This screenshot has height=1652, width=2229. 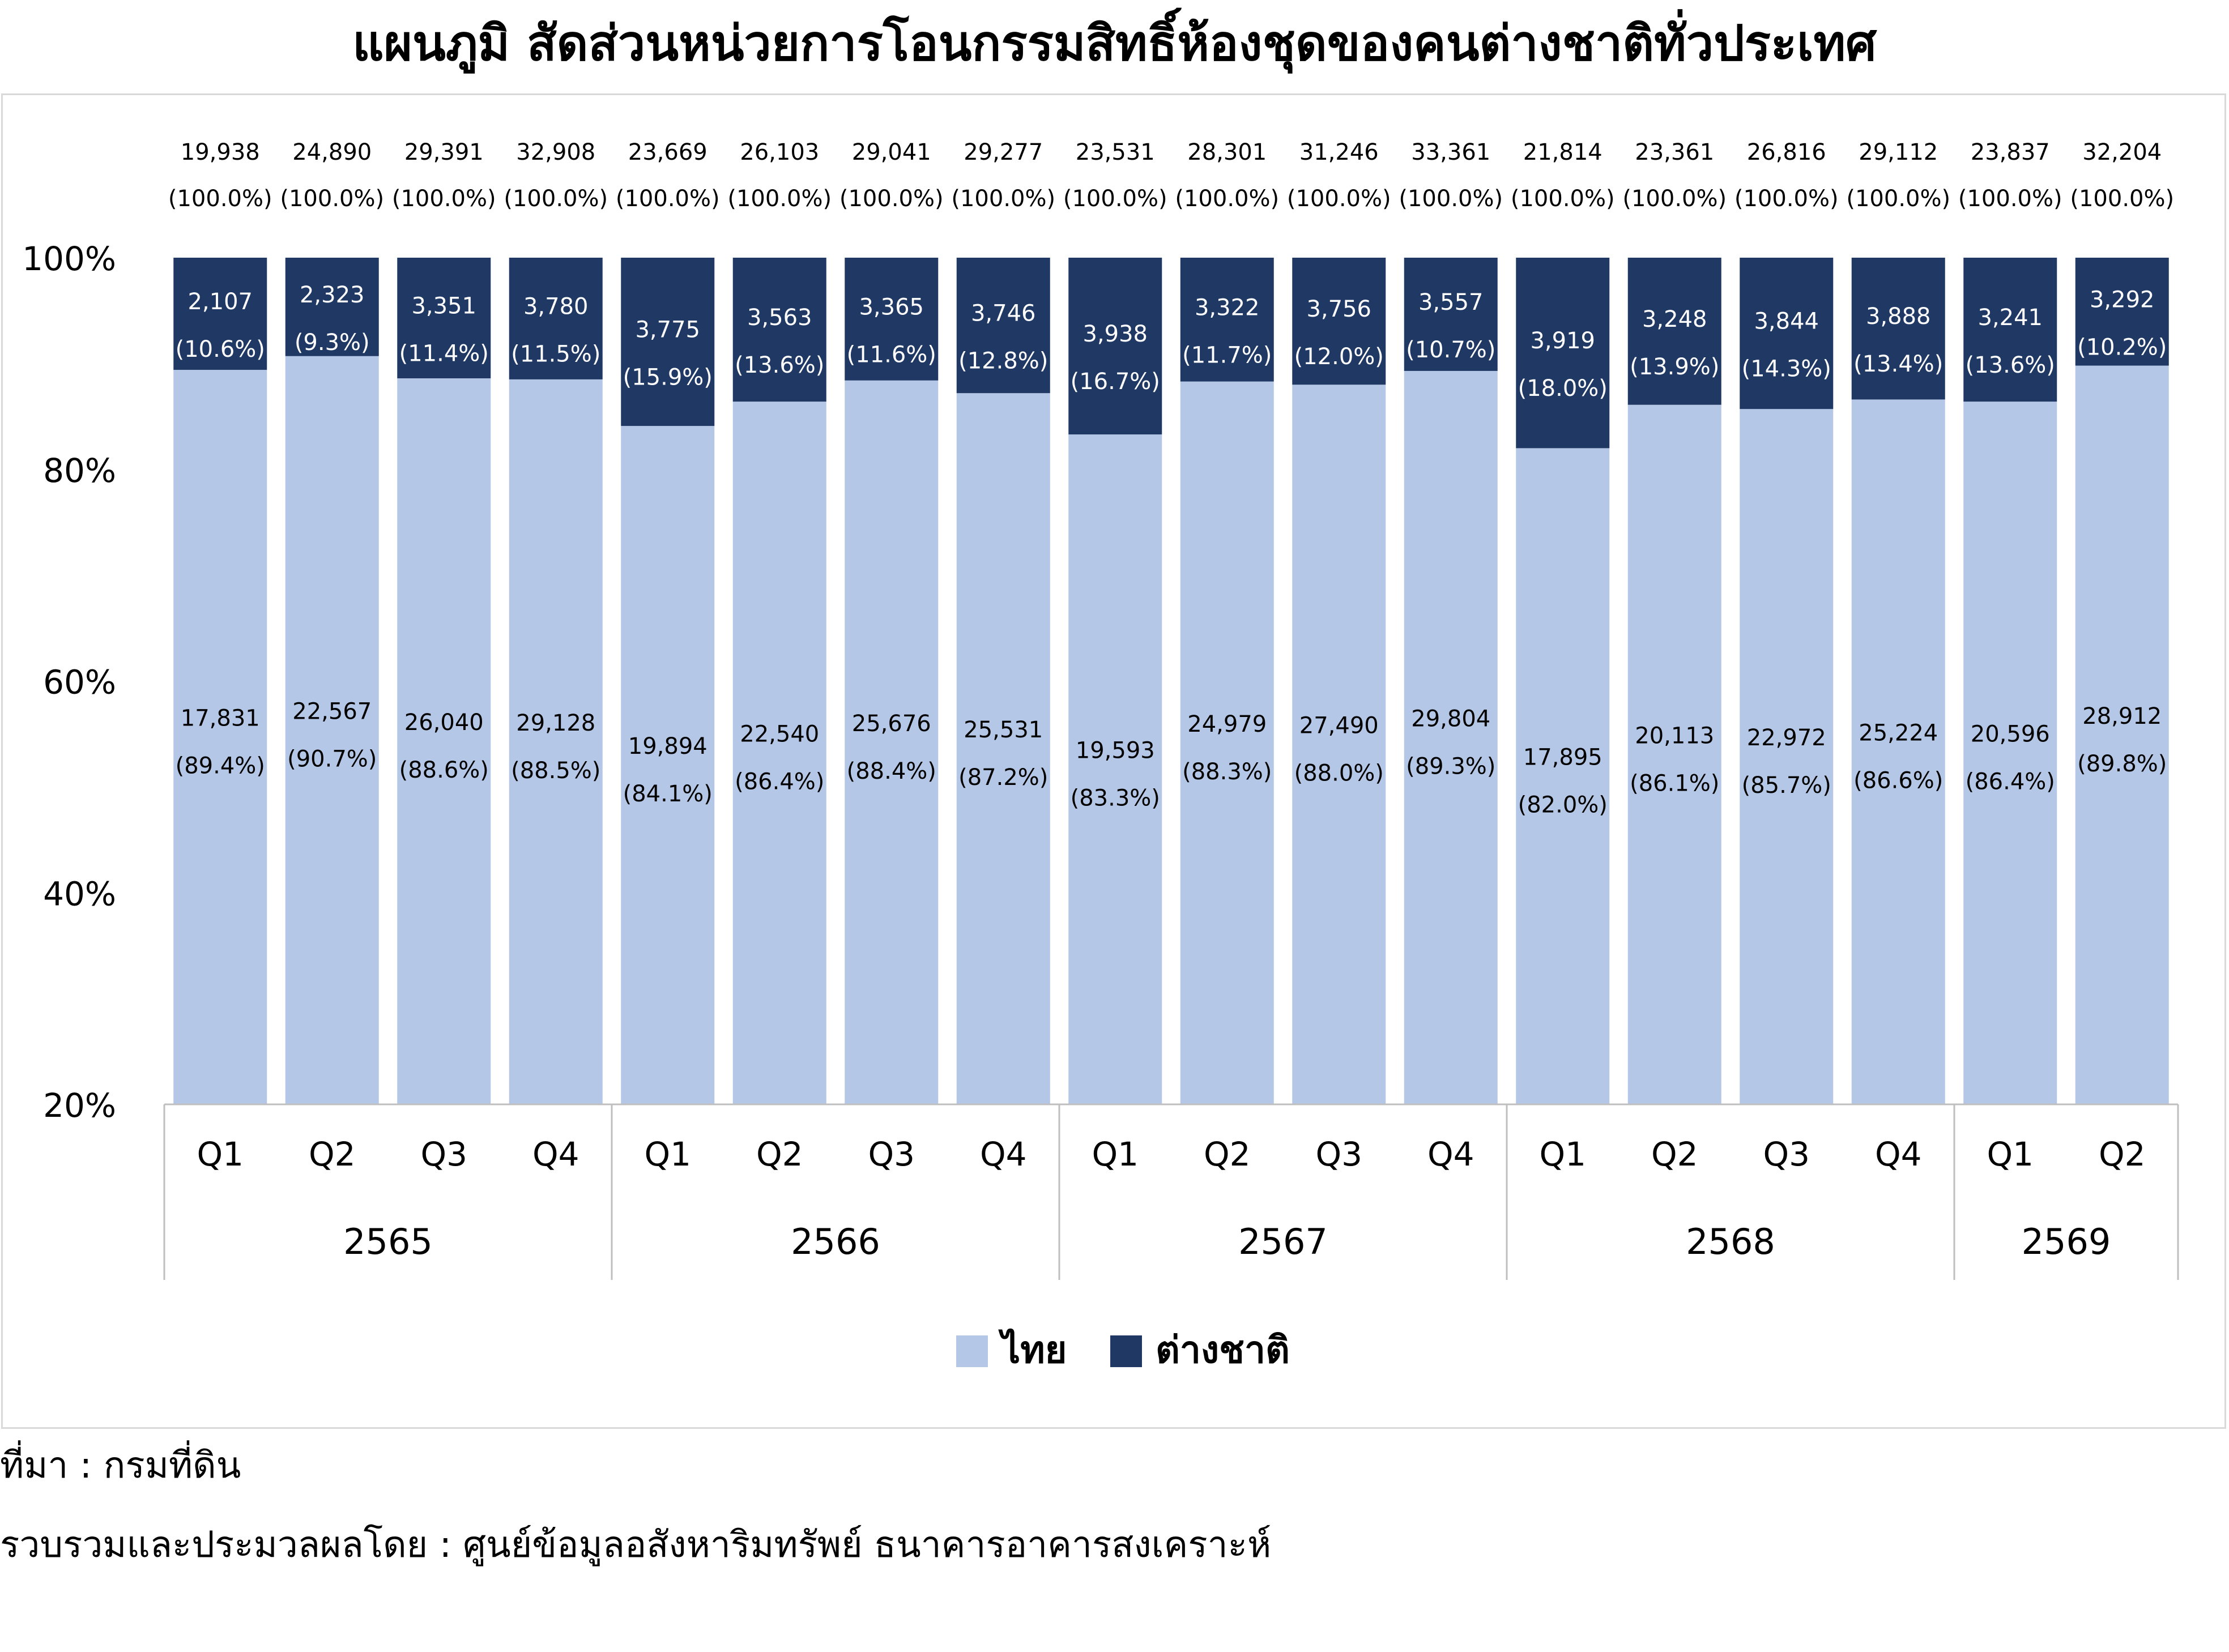 I want to click on y-axis: 100% 80% 60% 40% 20%, so click(x=69, y=683).